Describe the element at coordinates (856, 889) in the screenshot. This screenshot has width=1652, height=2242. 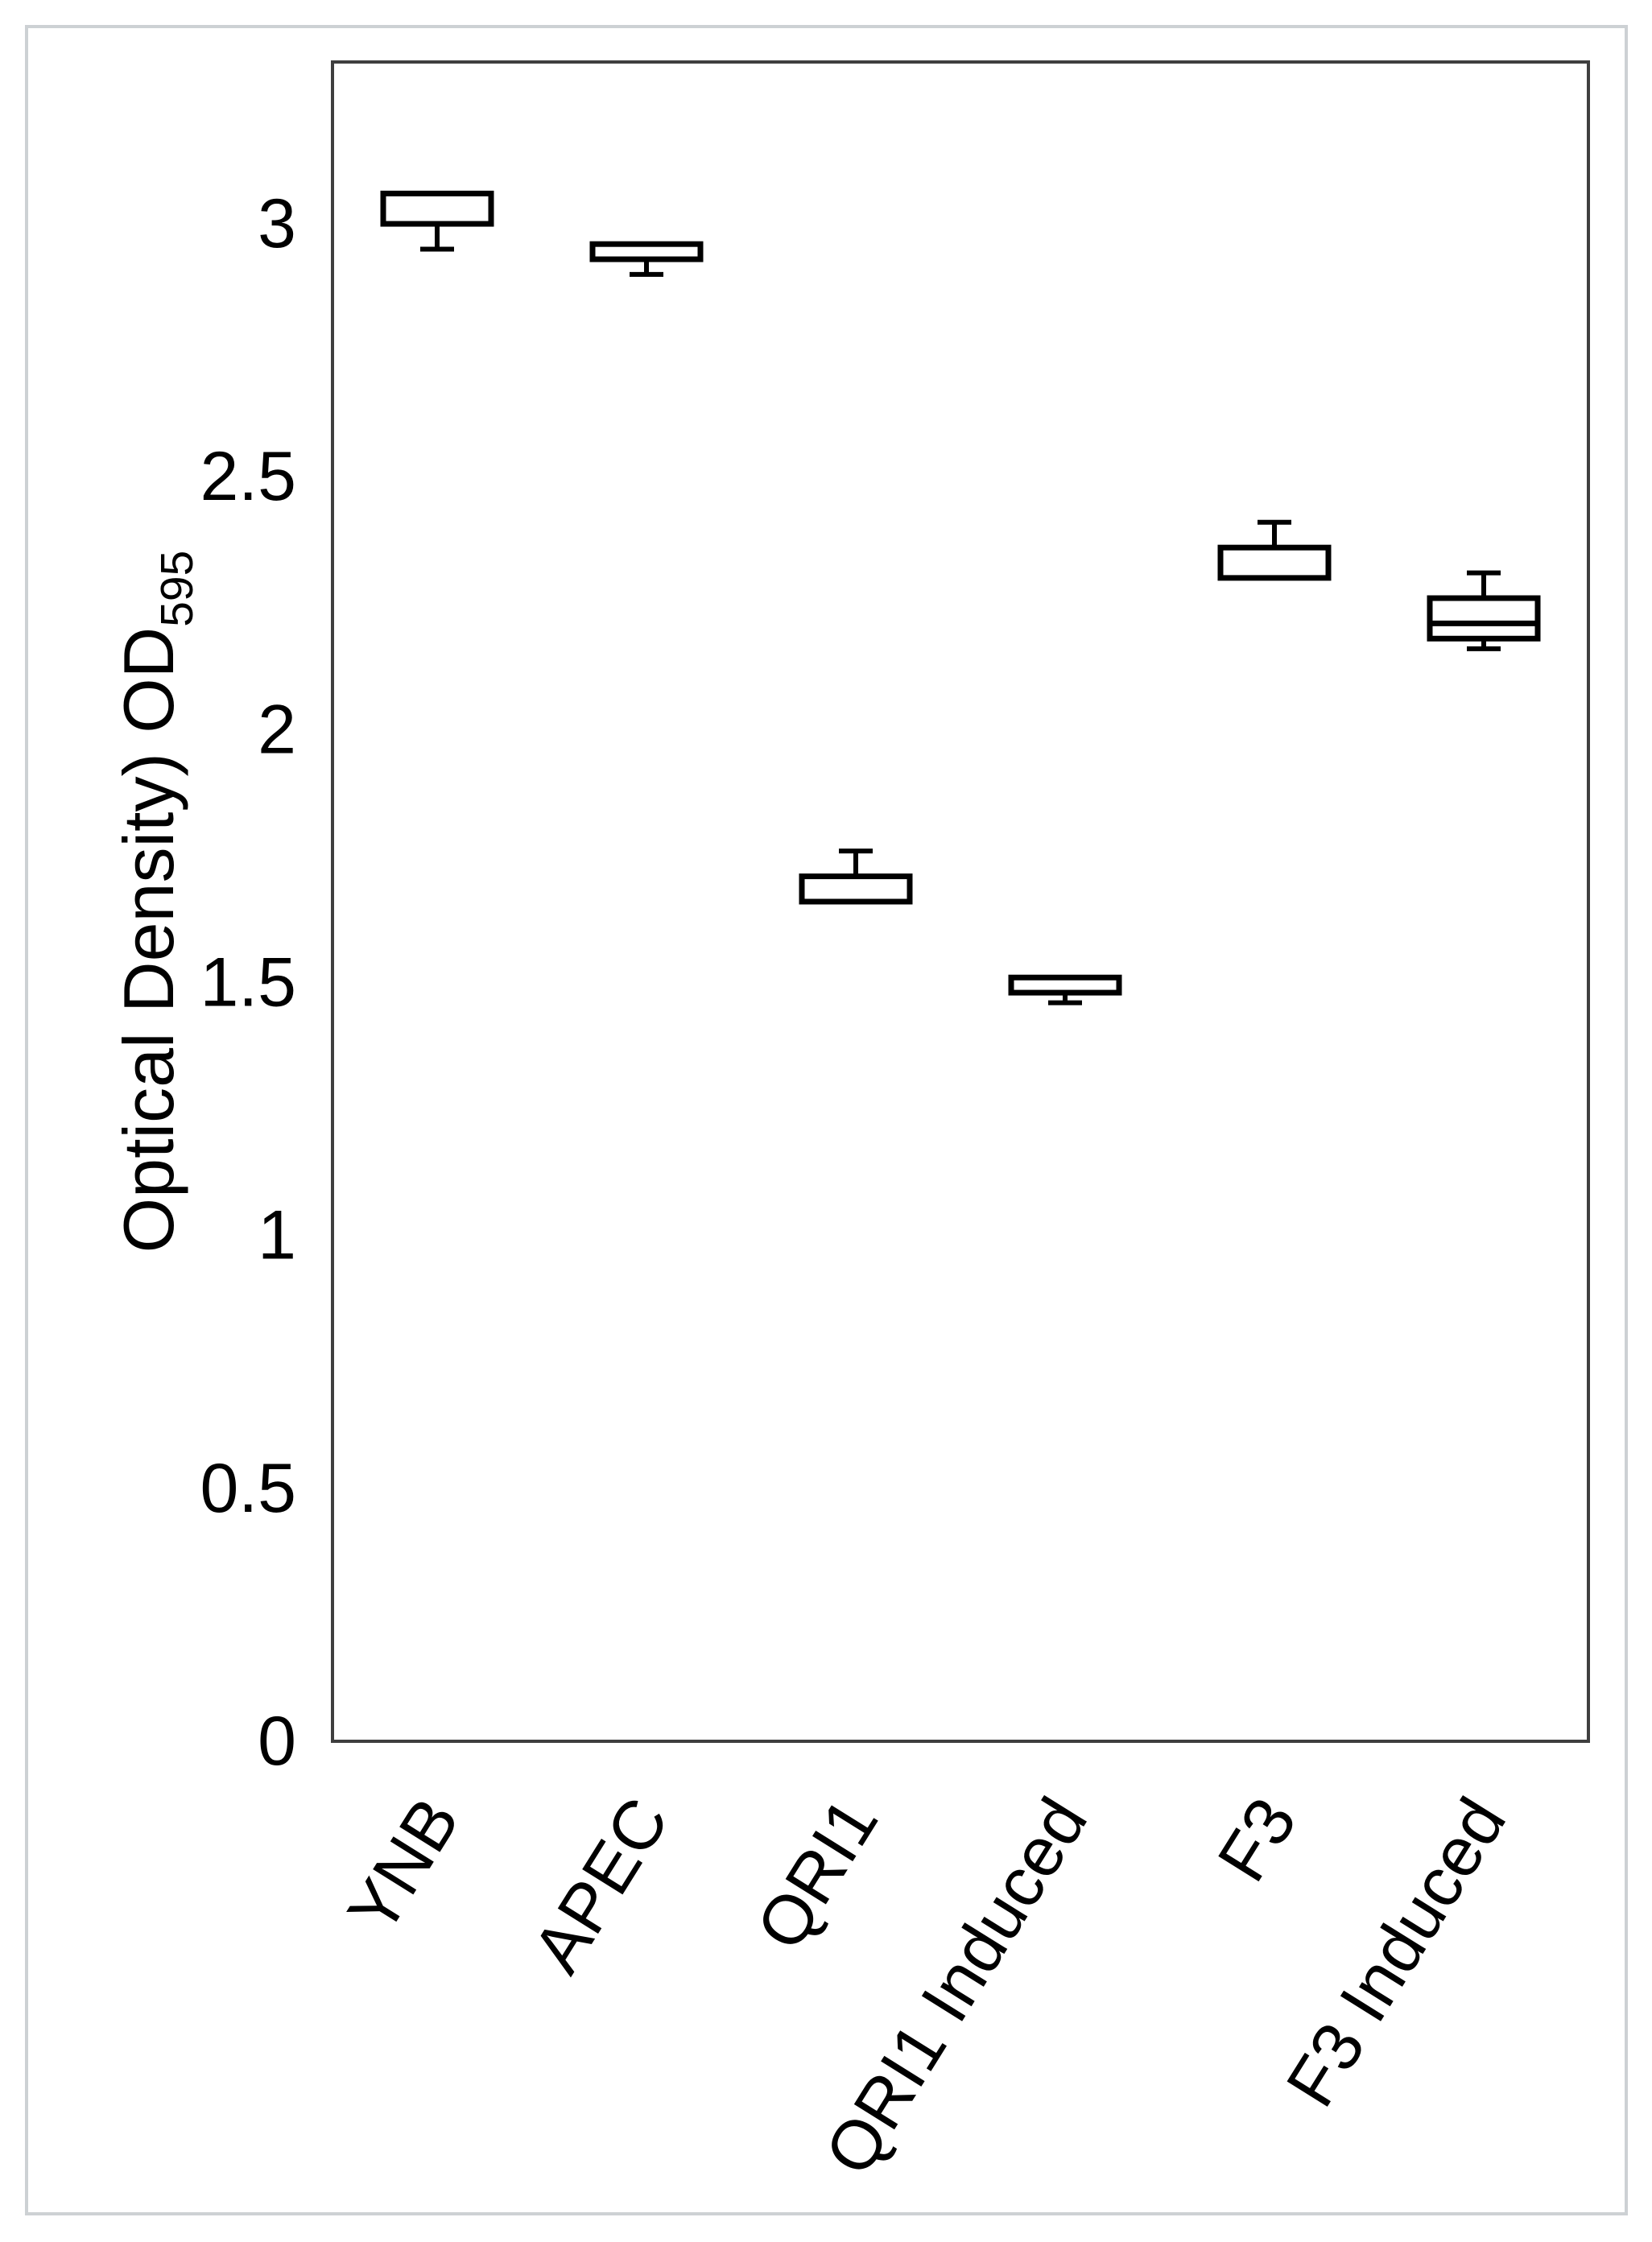
I see `box-qri1` at that location.